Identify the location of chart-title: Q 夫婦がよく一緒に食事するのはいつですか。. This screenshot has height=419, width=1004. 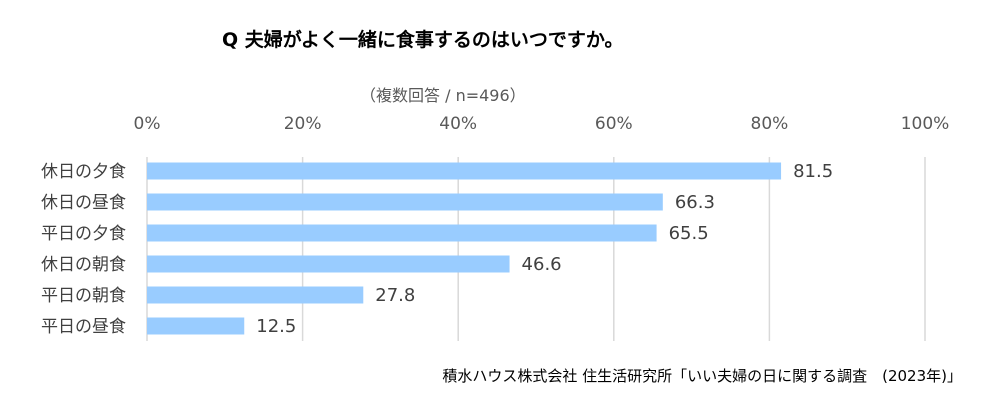
(422, 39).